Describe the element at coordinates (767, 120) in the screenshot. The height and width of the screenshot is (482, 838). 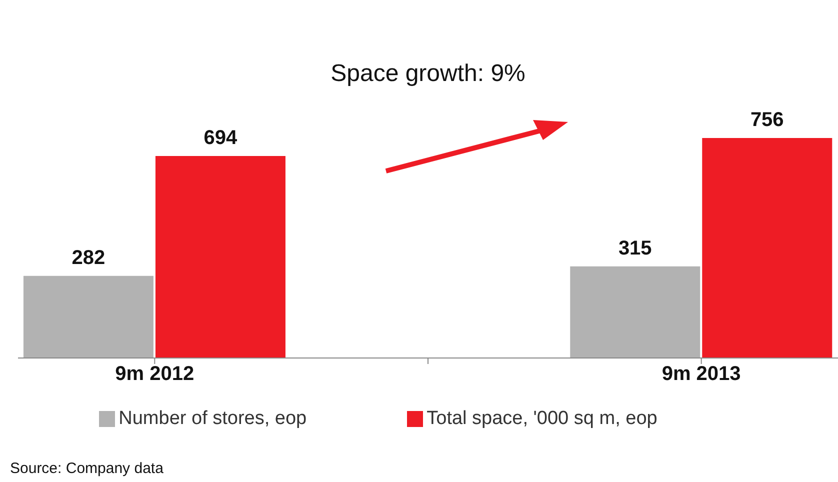
I see `data-label: 756` at that location.